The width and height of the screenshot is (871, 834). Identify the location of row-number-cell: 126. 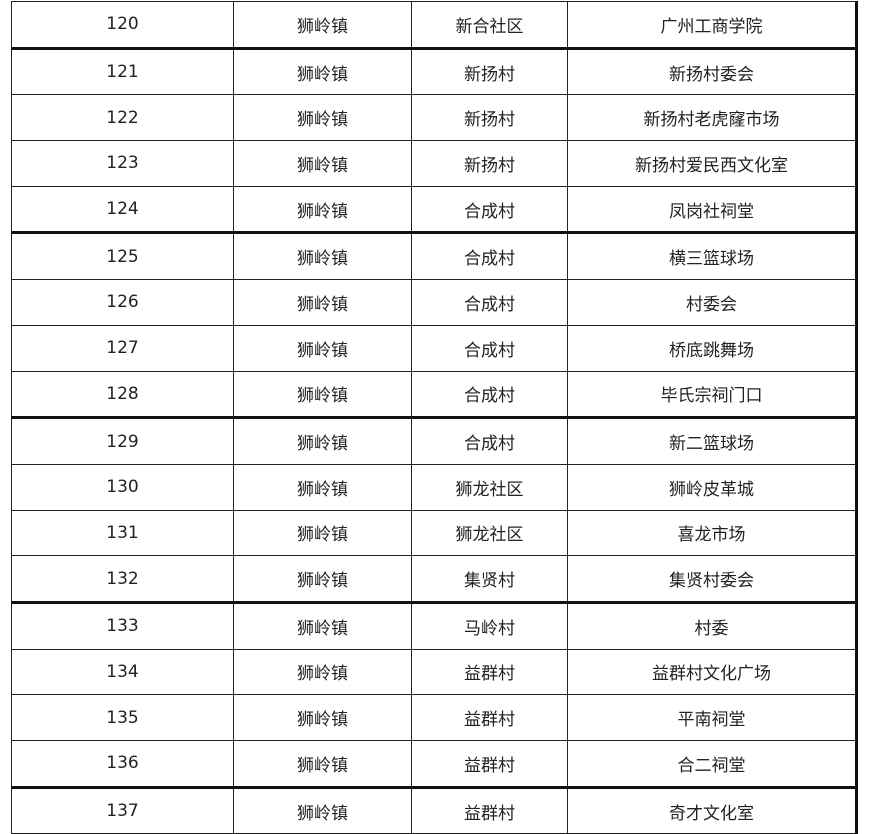
(122, 302).